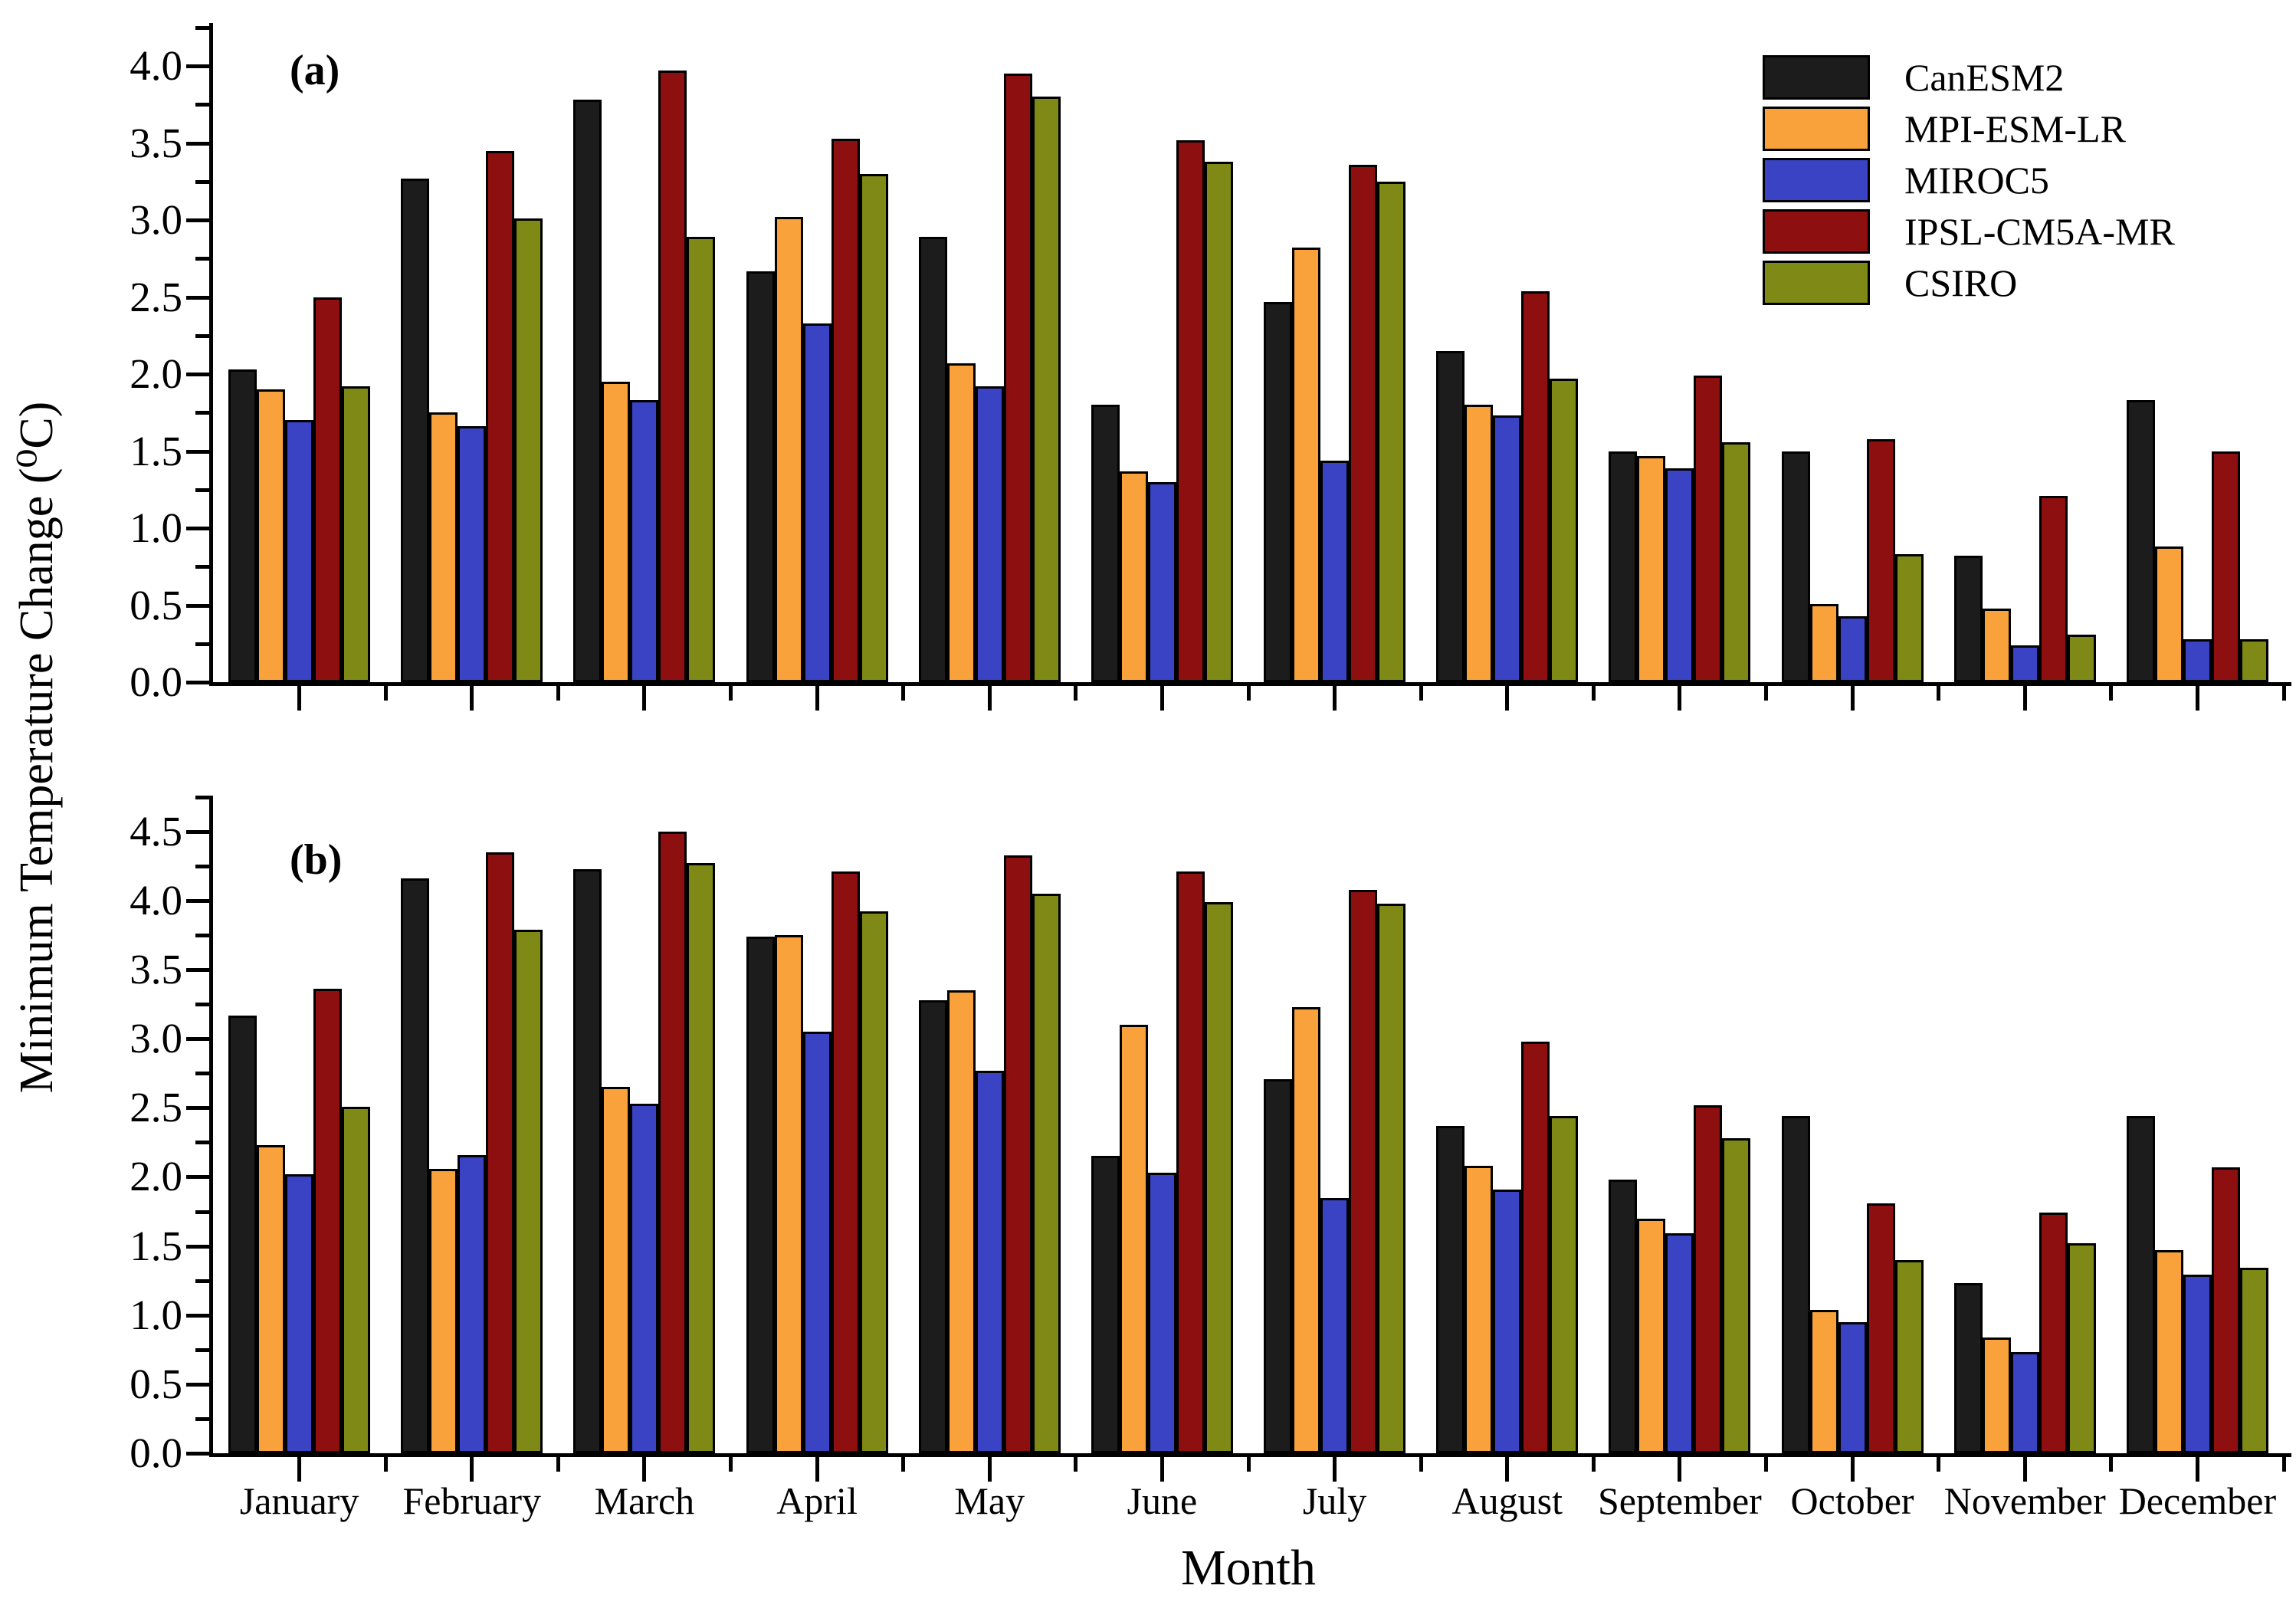 The width and height of the screenshot is (2296, 1605). What do you see at coordinates (1679, 1343) in the screenshot?
I see `bar-miroc5-september` at bounding box center [1679, 1343].